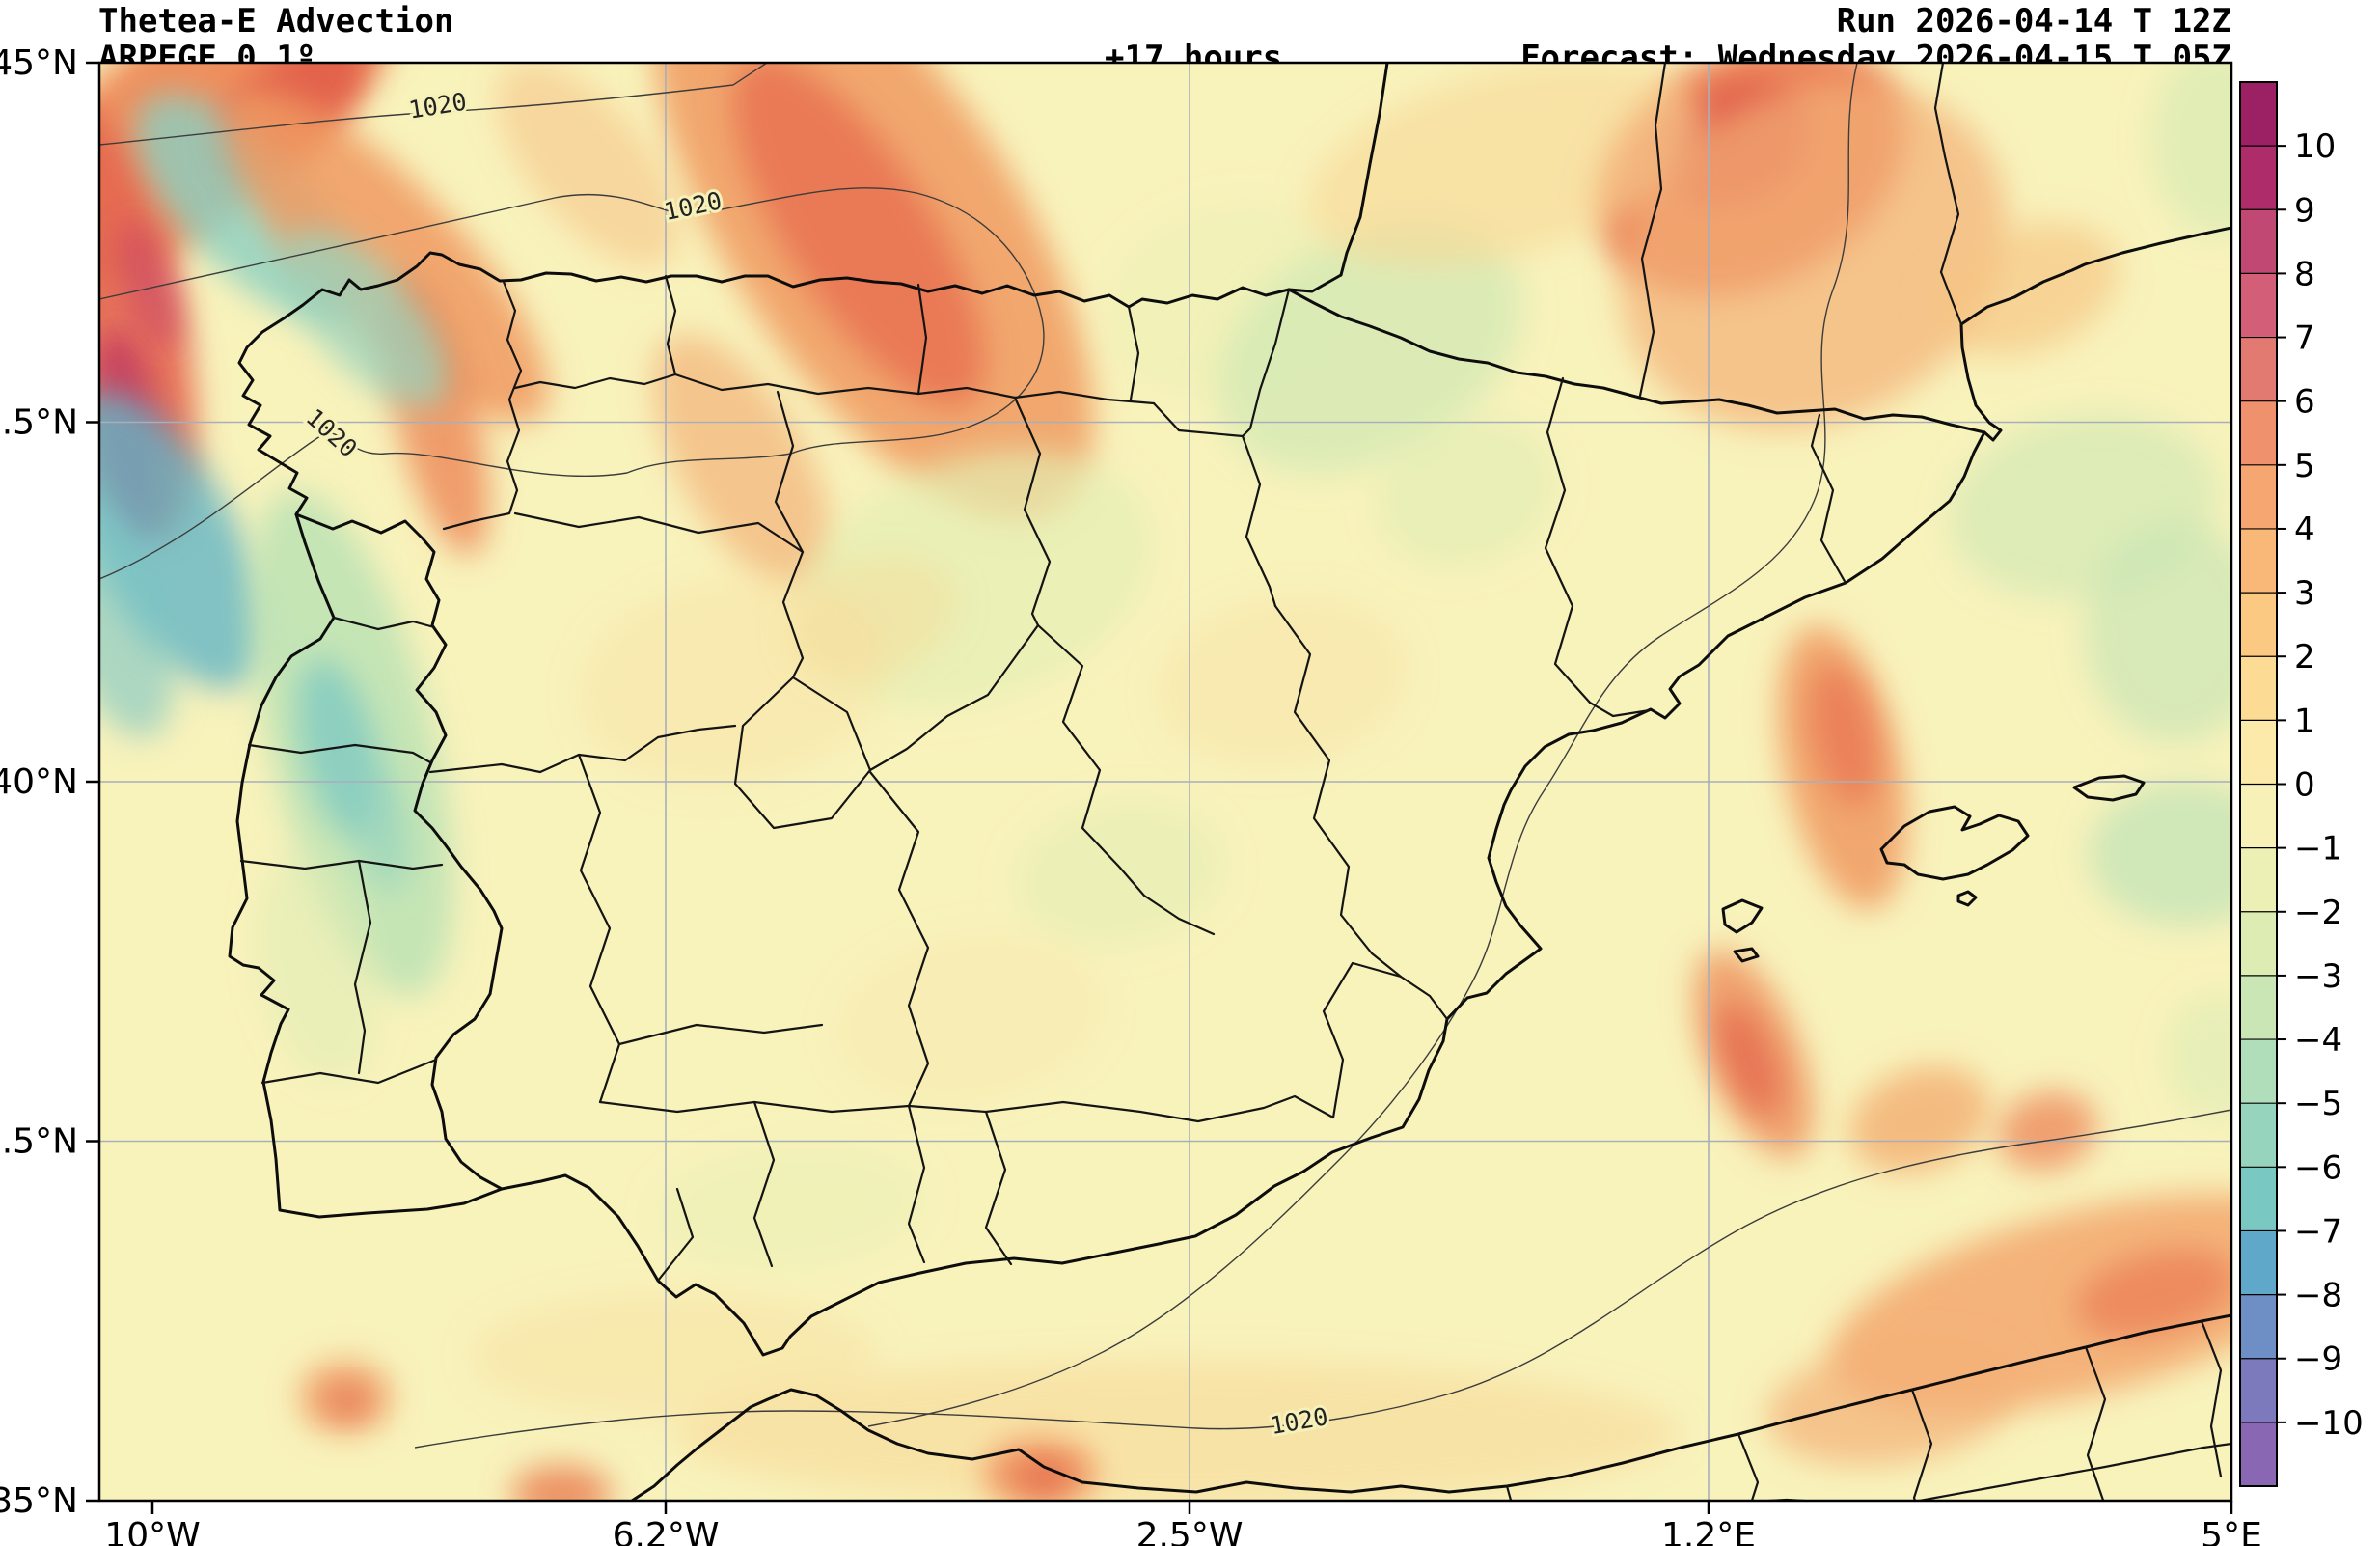 The width and height of the screenshot is (2380, 1546). Describe the element at coordinates (1364, 170) in the screenshot. I see `french-atlantic-coastline` at that location.